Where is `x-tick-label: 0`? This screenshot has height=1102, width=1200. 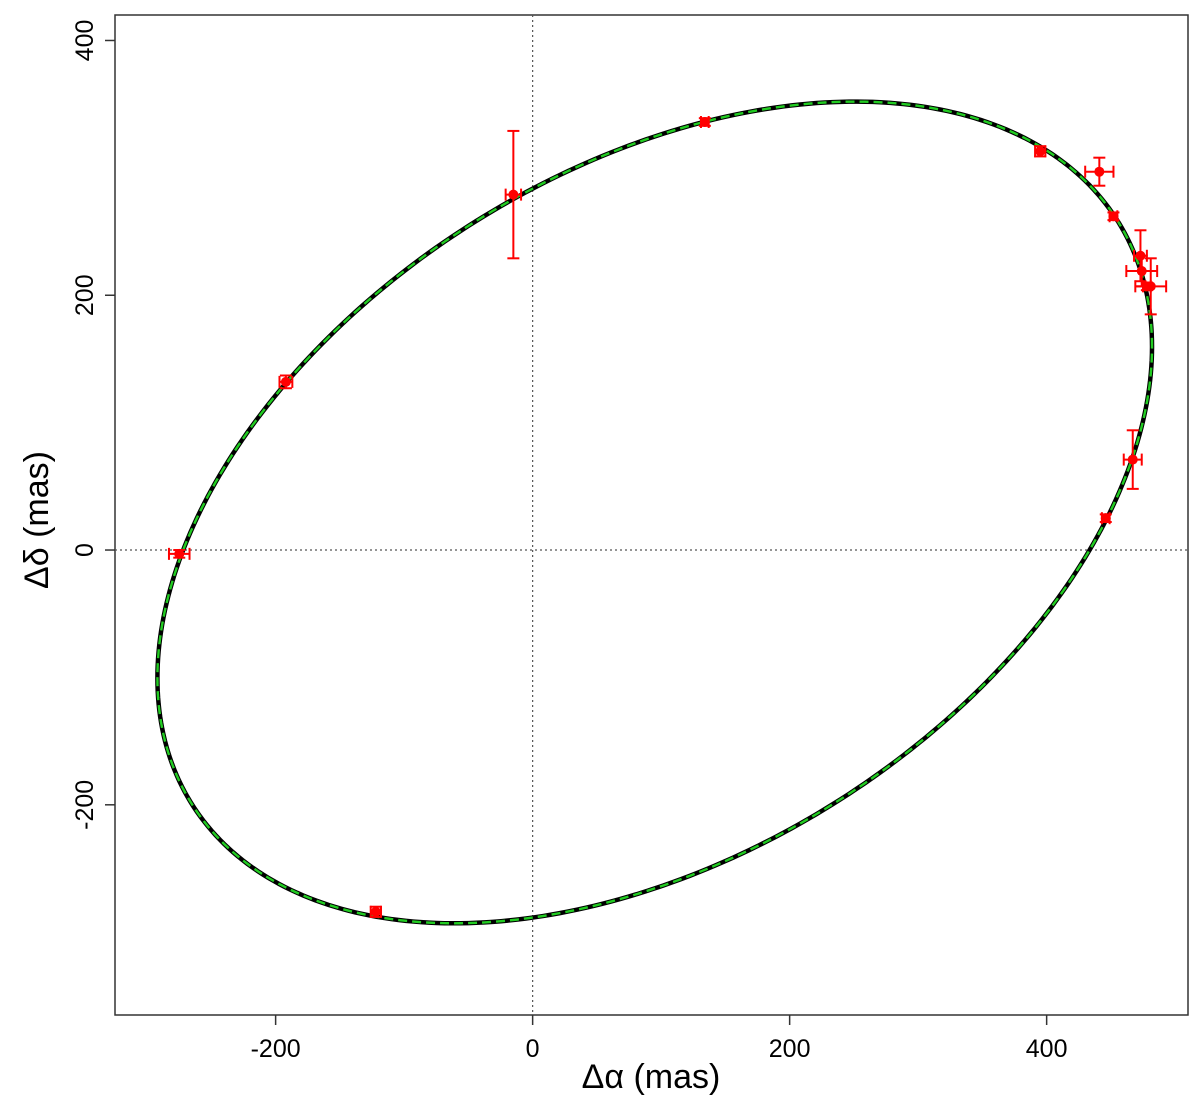
x-tick-label: 0 is located at coordinates (533, 1049).